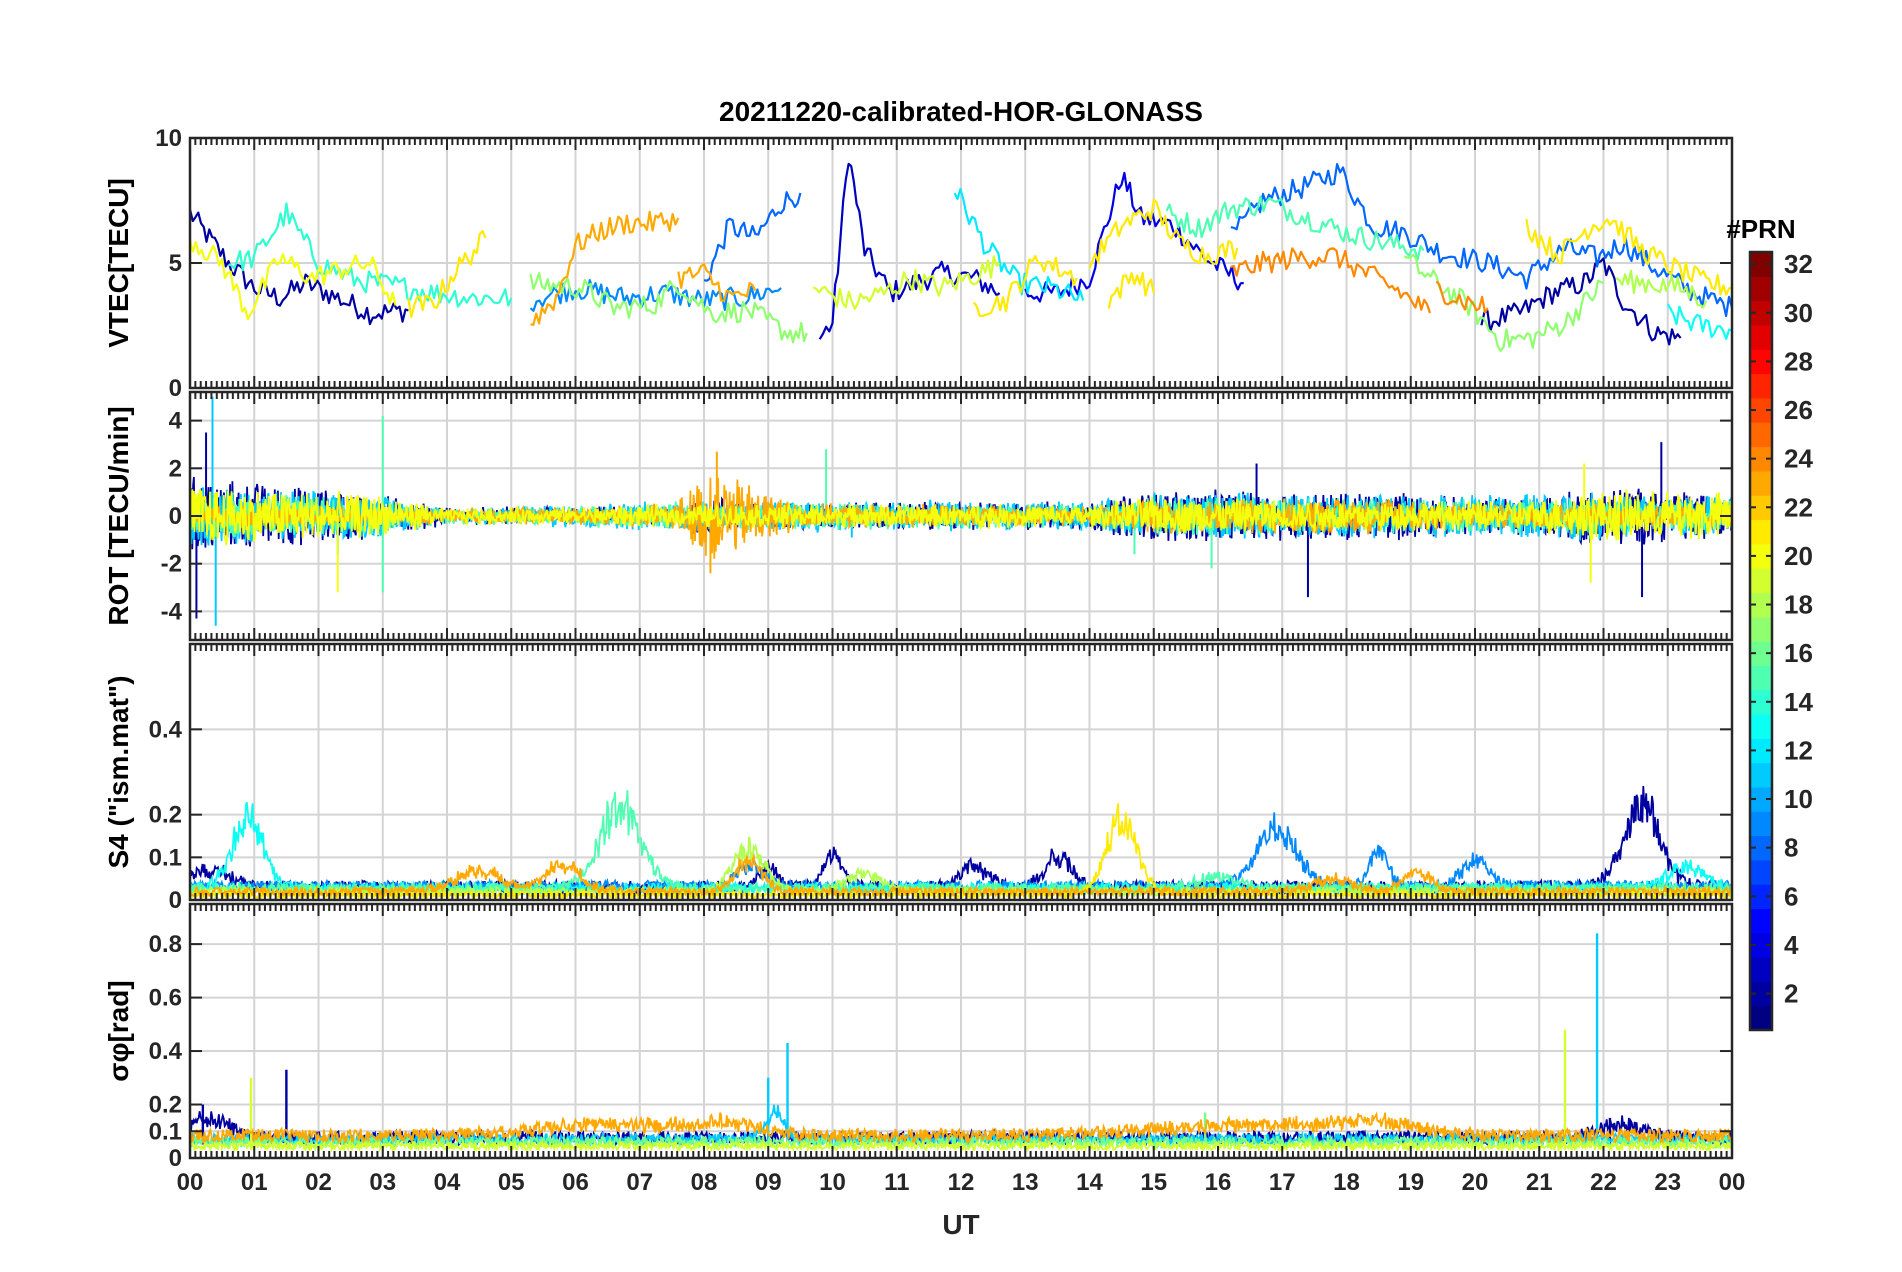 This screenshot has height=1272, width=1902. Describe the element at coordinates (1798, 799) in the screenshot. I see `colorbar-tick-label: 10` at that location.